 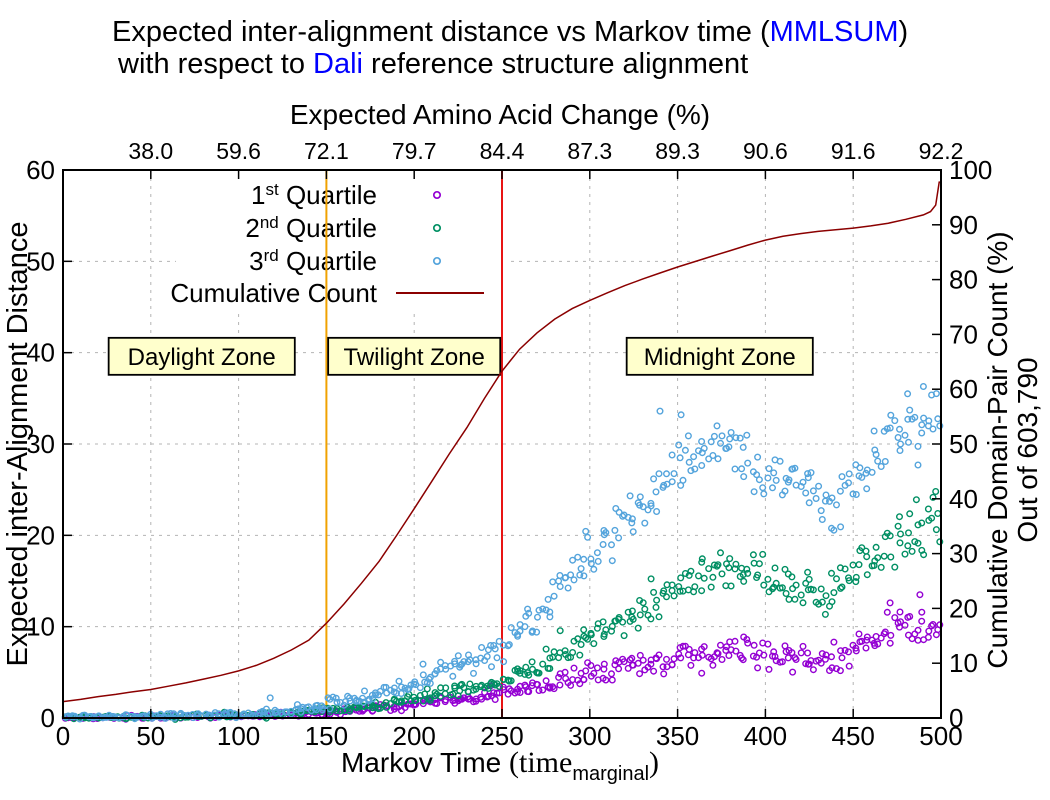 What do you see at coordinates (963, 225) in the screenshot?
I see `y2-tick-label: 90` at bounding box center [963, 225].